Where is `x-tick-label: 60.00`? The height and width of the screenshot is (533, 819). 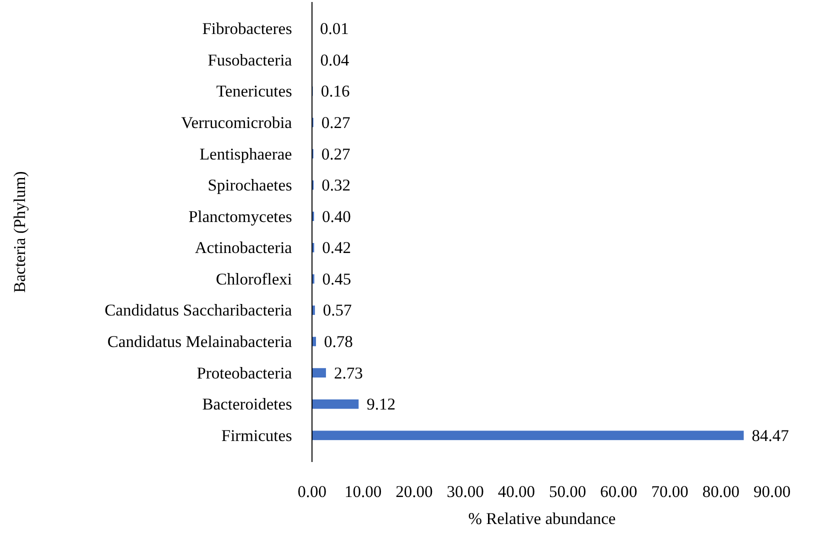
x-tick-label: 60.00 is located at coordinates (619, 491).